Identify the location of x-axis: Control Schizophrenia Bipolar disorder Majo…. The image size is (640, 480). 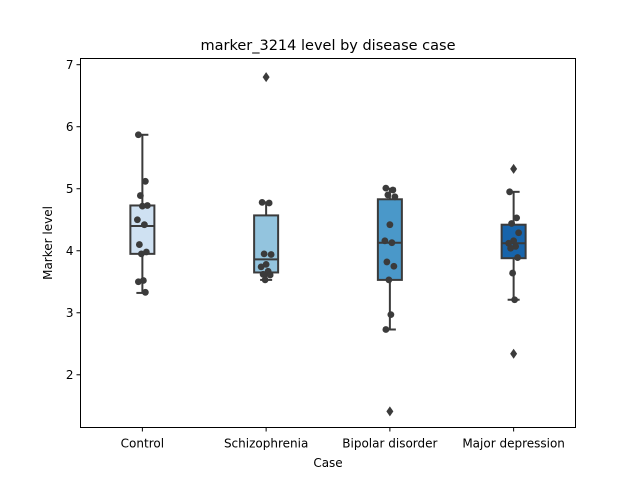
(343, 439).